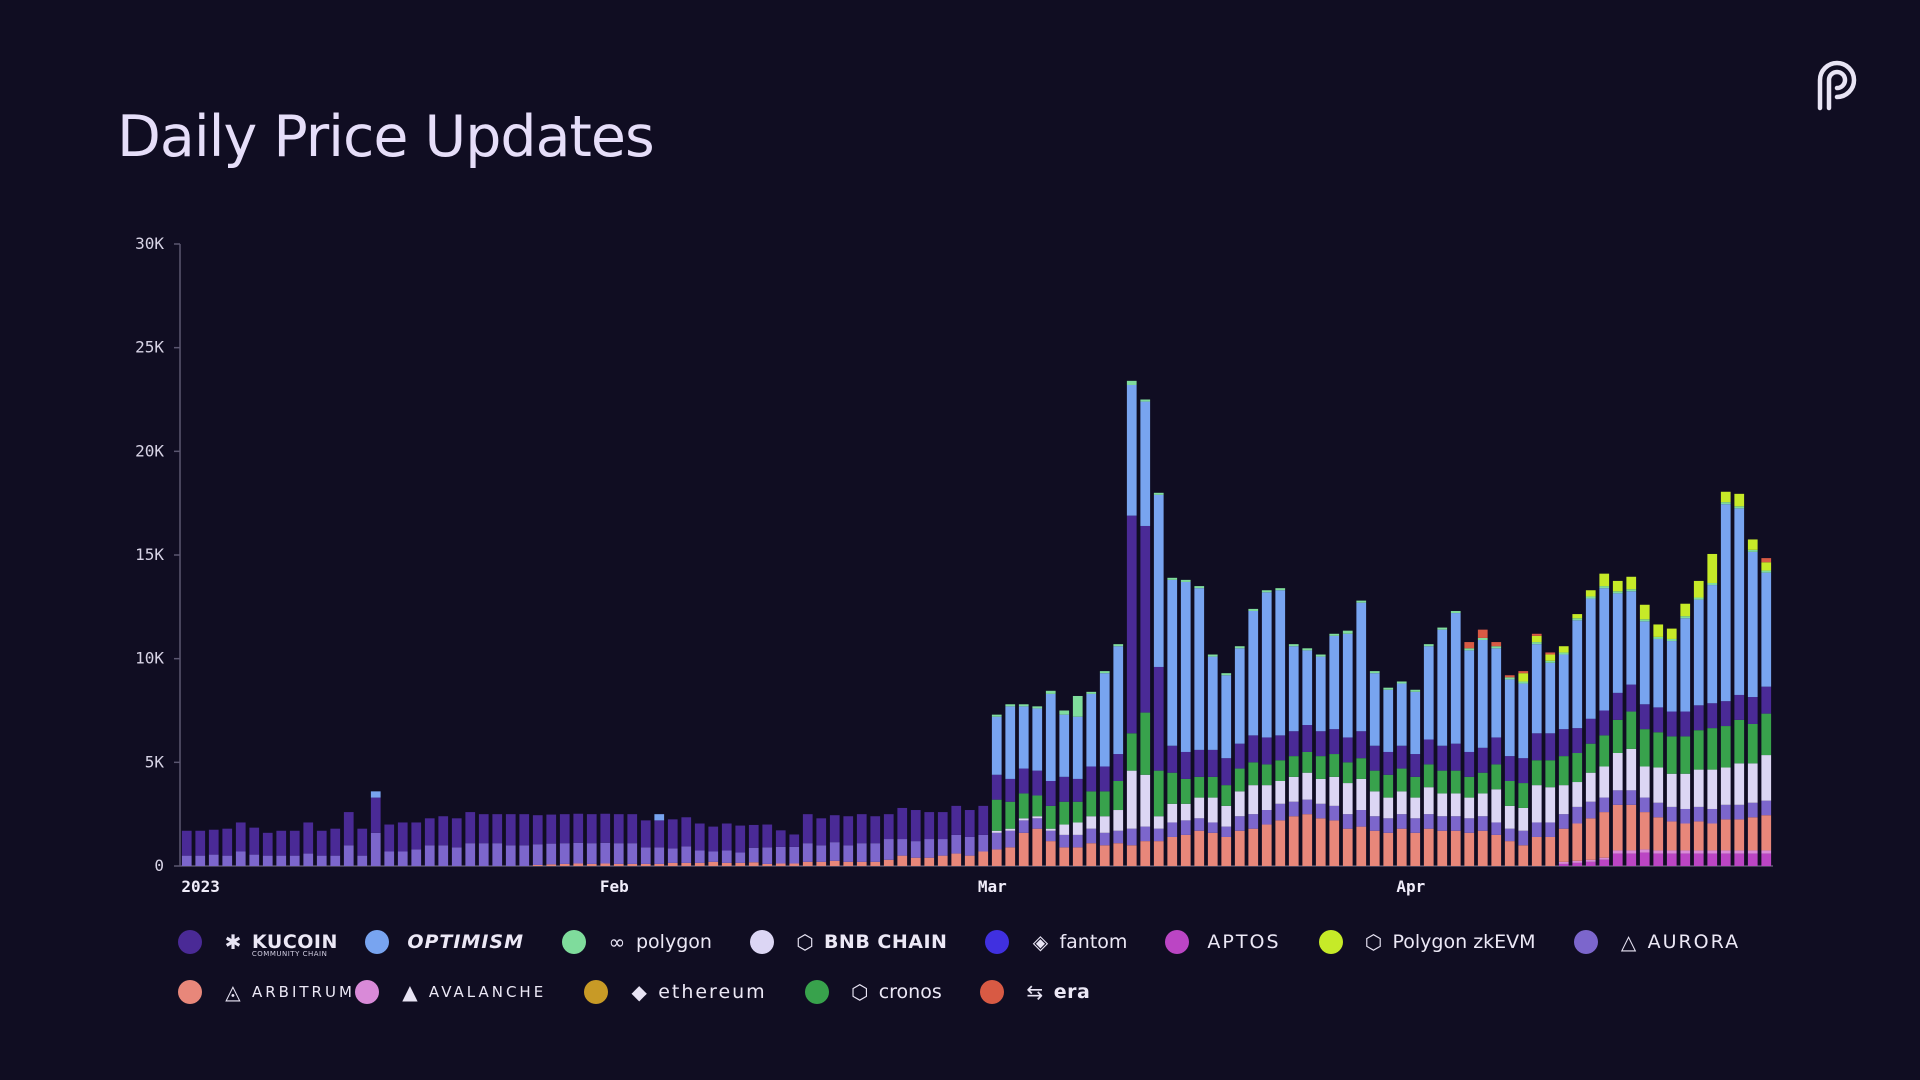 The width and height of the screenshot is (1920, 1080). Describe the element at coordinates (1725, 852) in the screenshot. I see `bar-segment-avalanche` at that location.